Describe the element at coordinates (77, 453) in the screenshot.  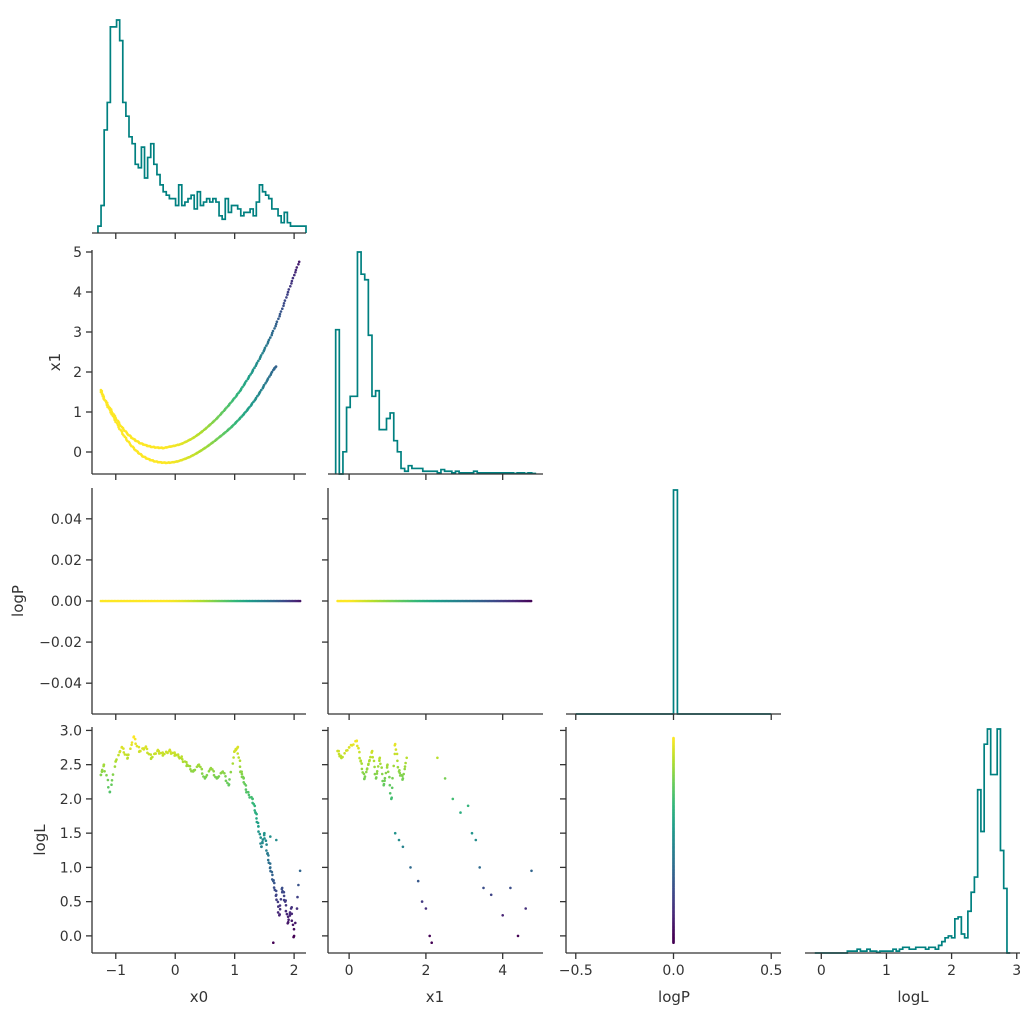
I see `y-tick-label: 0` at that location.